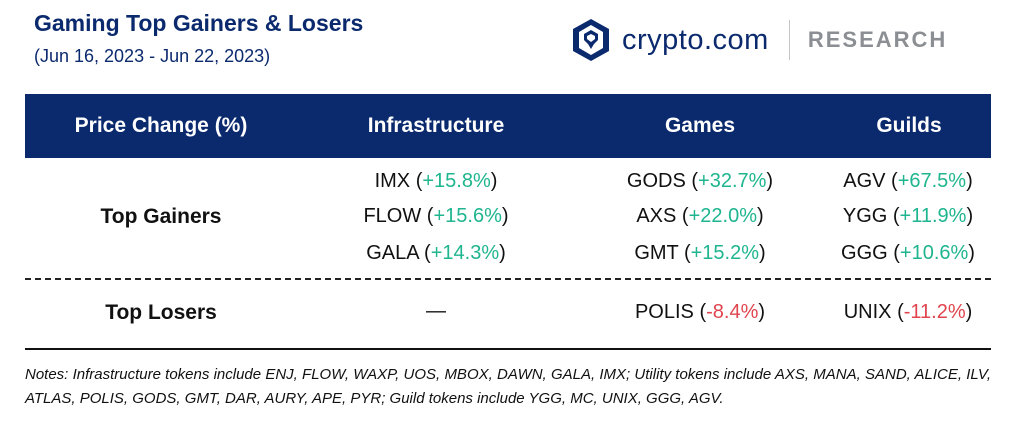  What do you see at coordinates (789, 40) in the screenshot?
I see `brand-divider` at bounding box center [789, 40].